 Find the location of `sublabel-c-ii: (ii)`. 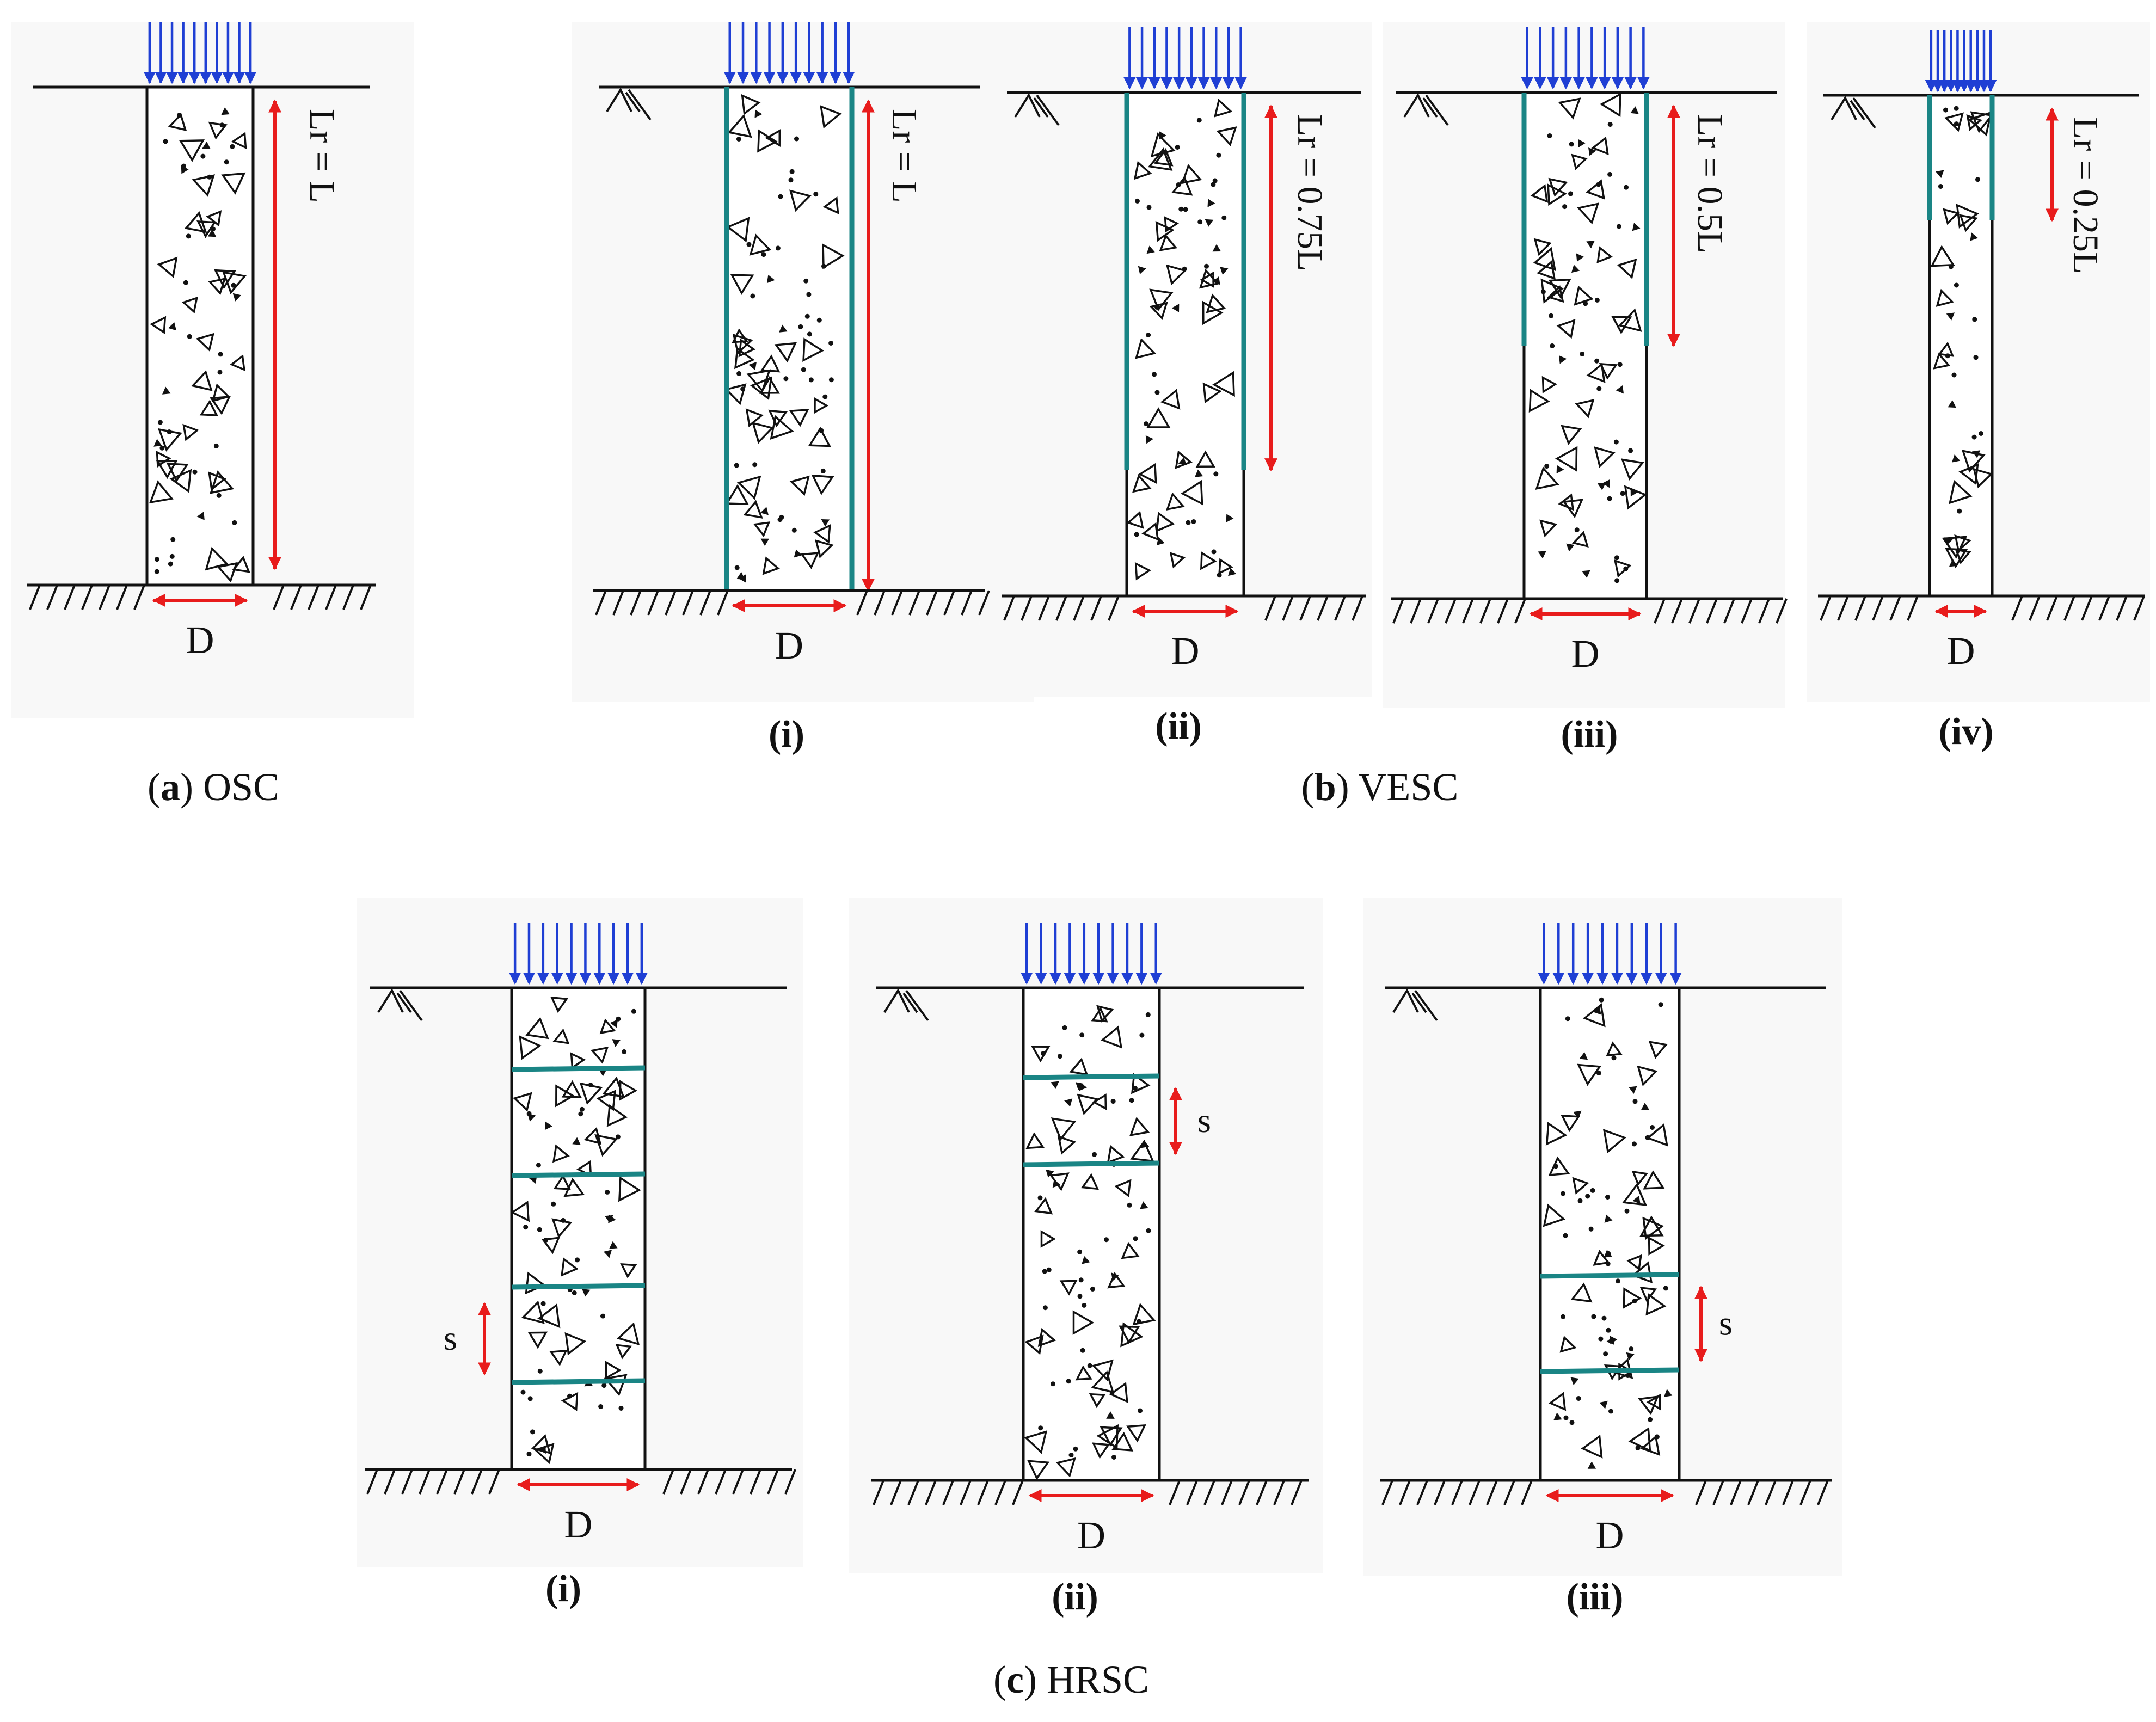

sublabel-c-ii: (ii) is located at coordinates (1075, 1597).